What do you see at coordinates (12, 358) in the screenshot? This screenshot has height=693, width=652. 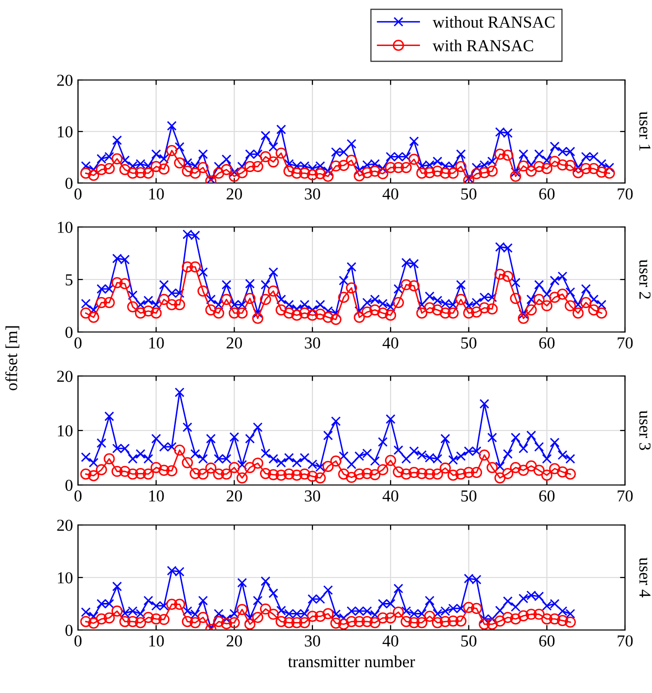 I see `y-axis-title: offset [m]` at bounding box center [12, 358].